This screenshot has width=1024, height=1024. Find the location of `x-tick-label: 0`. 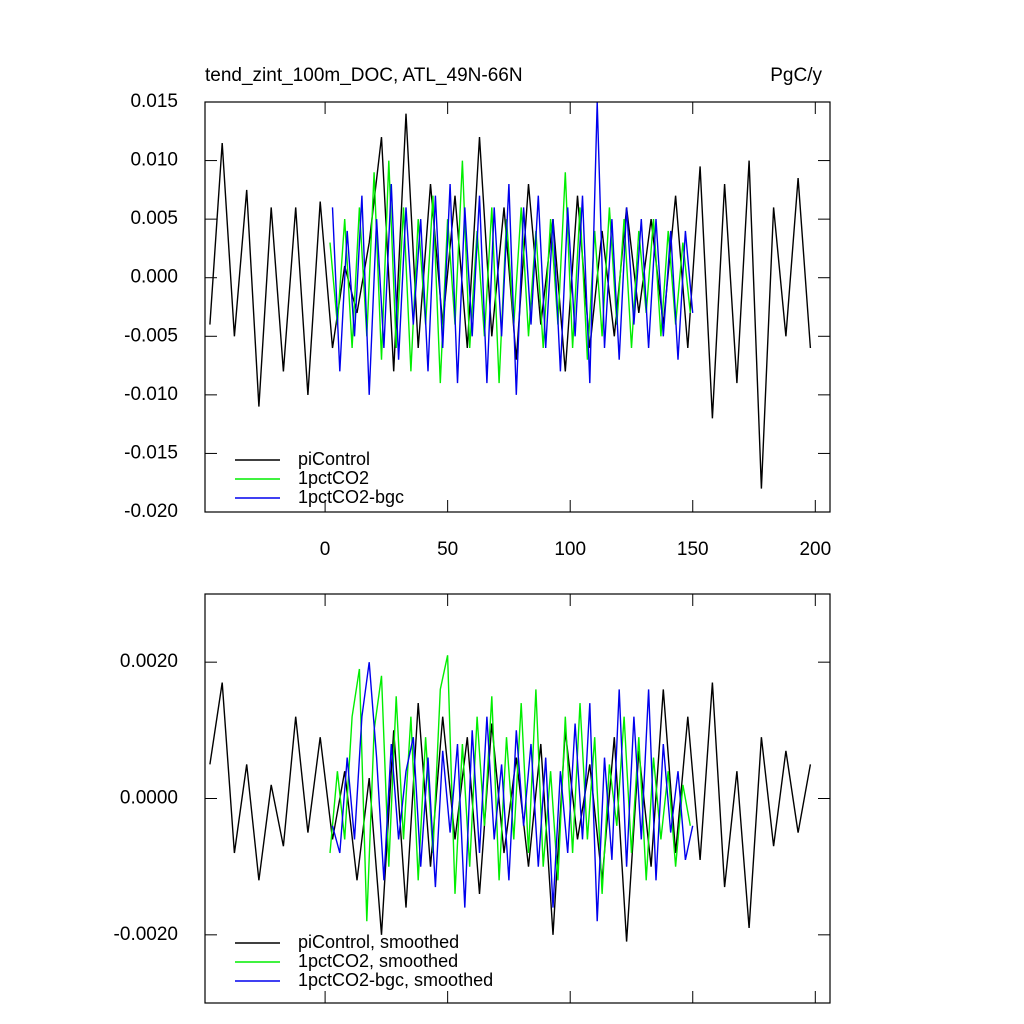

x-tick-label: 0 is located at coordinates (325, 549).